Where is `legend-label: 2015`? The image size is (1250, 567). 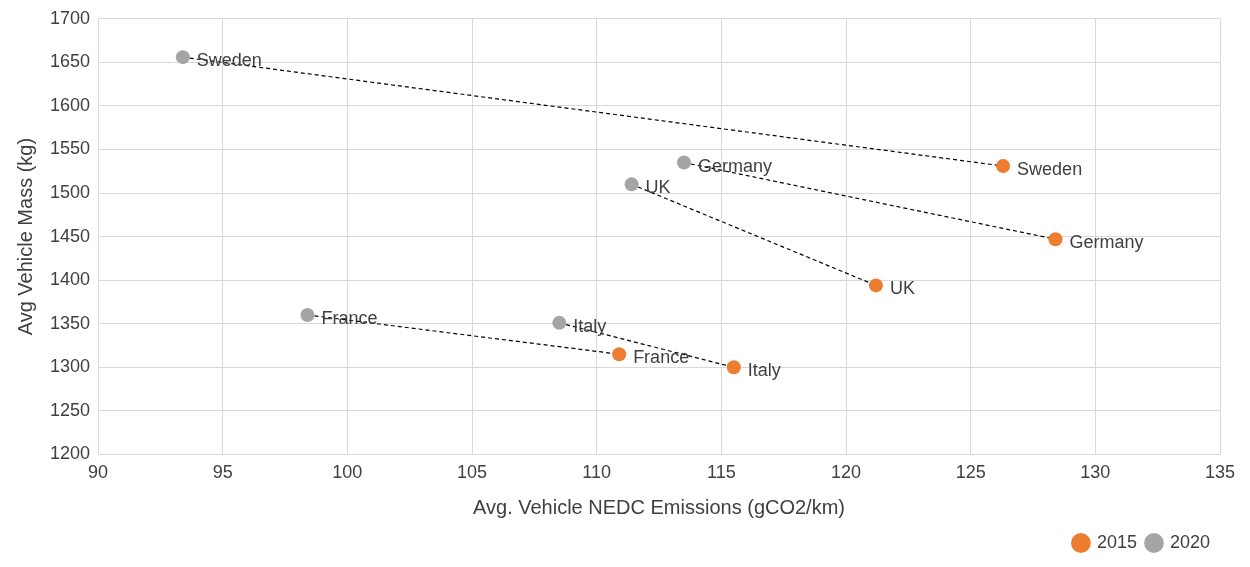
legend-label: 2015 is located at coordinates (1116, 541).